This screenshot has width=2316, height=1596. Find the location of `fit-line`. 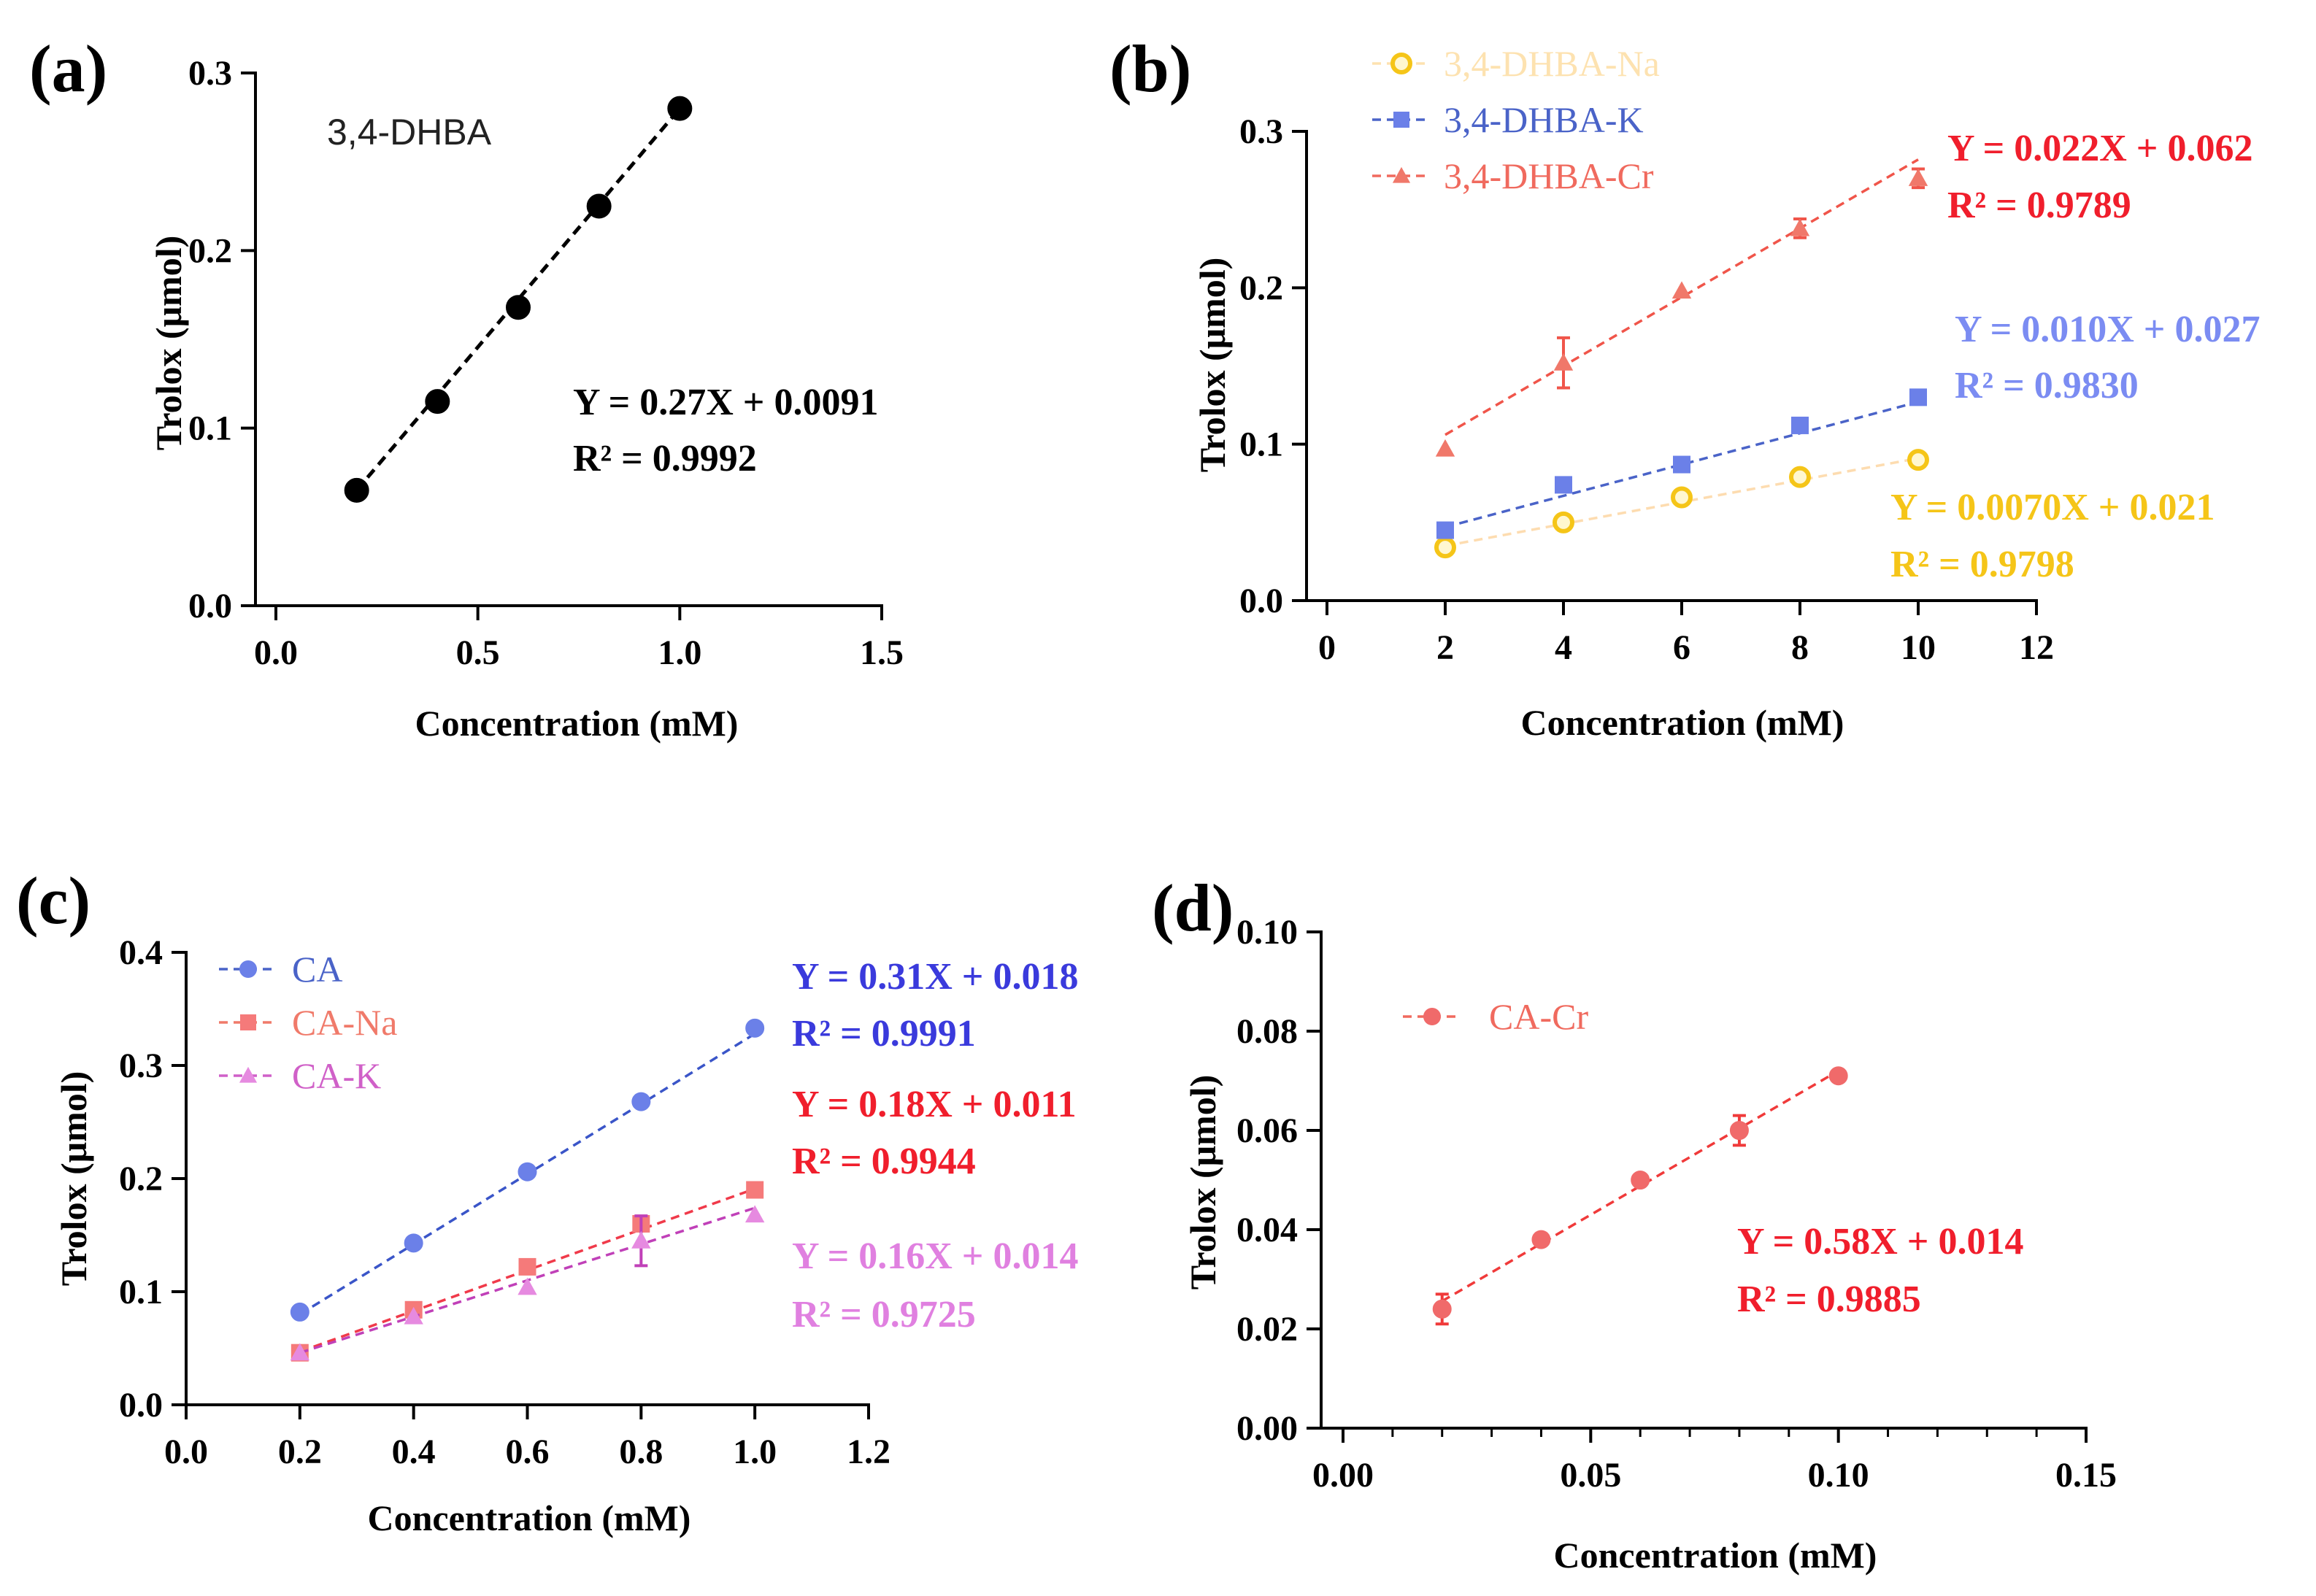

fit-line is located at coordinates (1640, 1186).